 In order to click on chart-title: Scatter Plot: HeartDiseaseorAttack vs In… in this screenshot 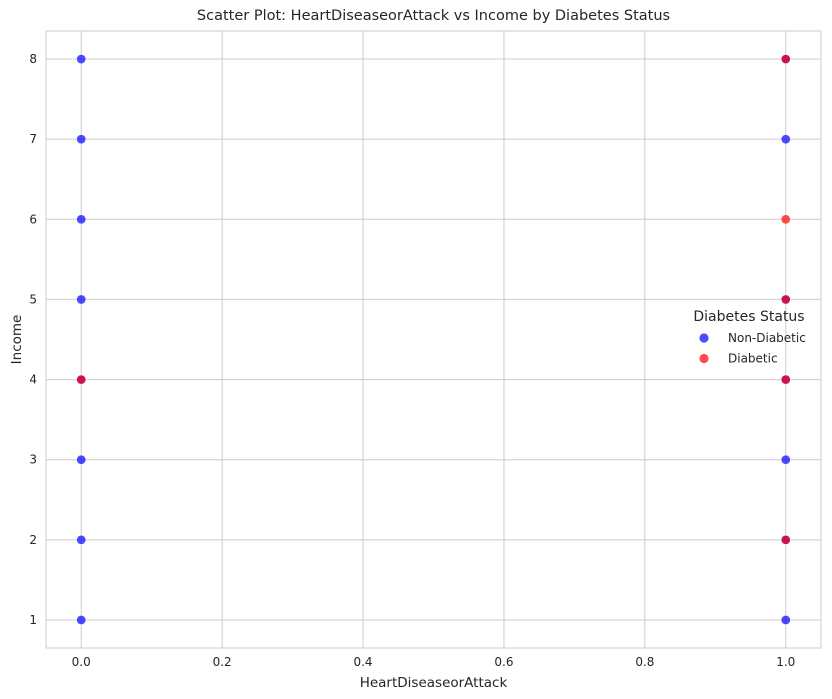, I will do `click(433, 16)`.